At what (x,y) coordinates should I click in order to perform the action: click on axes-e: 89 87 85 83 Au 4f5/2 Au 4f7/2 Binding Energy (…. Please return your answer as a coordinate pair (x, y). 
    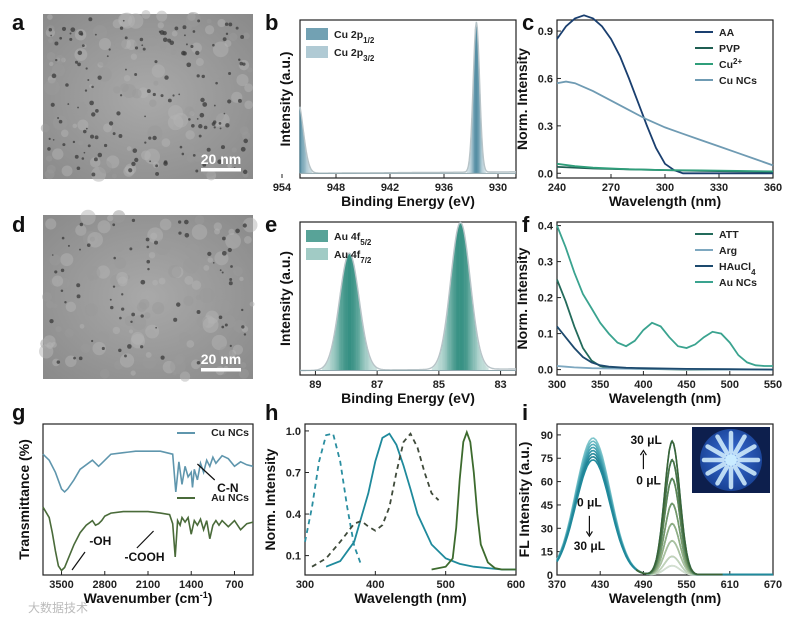
    Looking at the image, I should click on (397, 313).